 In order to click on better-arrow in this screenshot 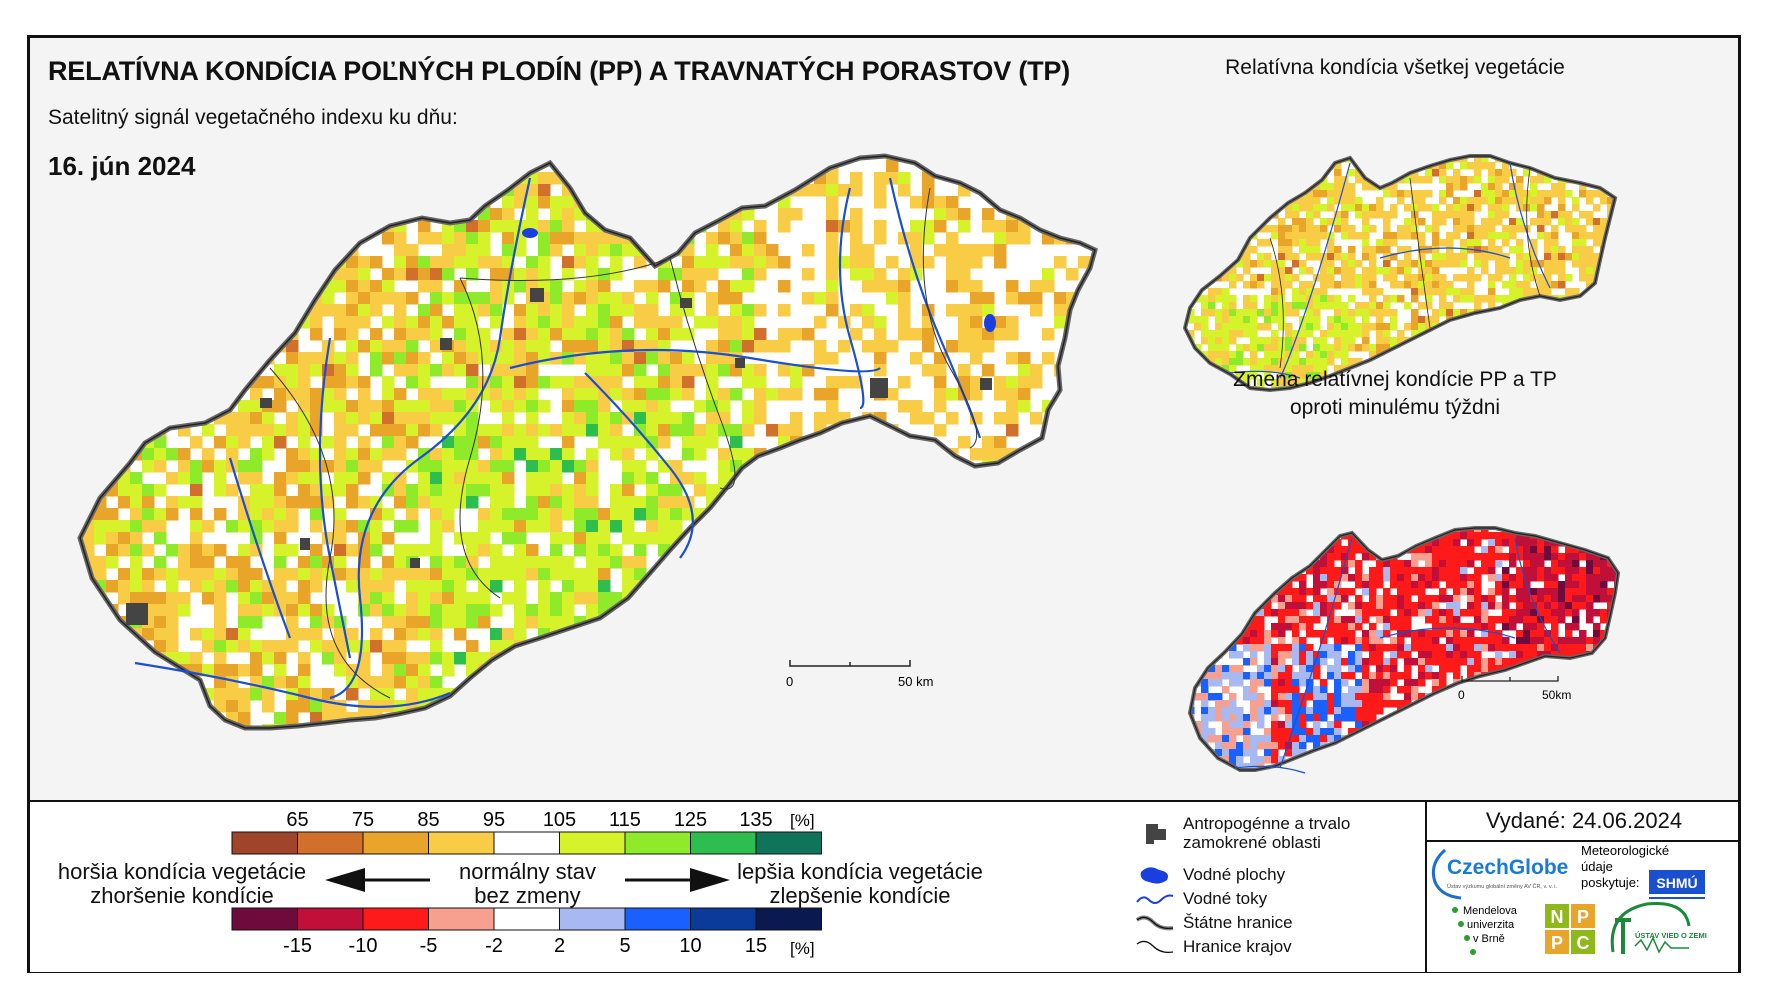, I will do `click(677, 880)`.